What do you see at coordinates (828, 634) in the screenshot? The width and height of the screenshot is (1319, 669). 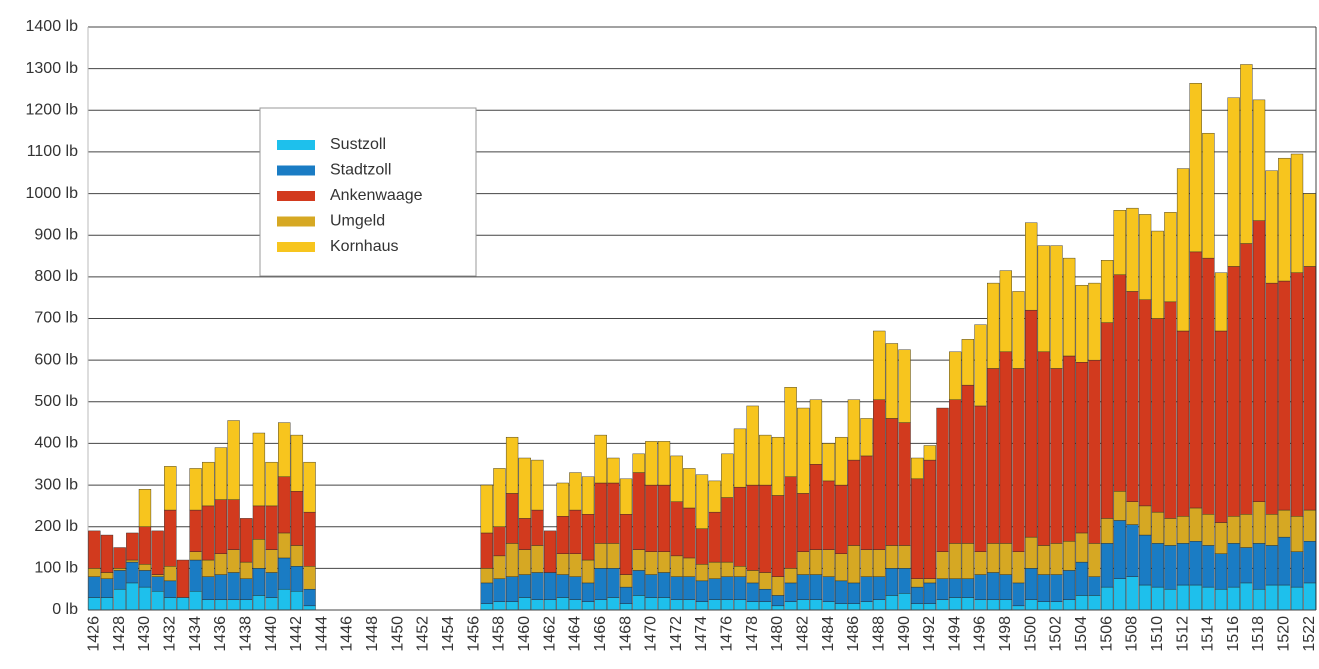 I see `x-tick-label: 1484` at bounding box center [828, 634].